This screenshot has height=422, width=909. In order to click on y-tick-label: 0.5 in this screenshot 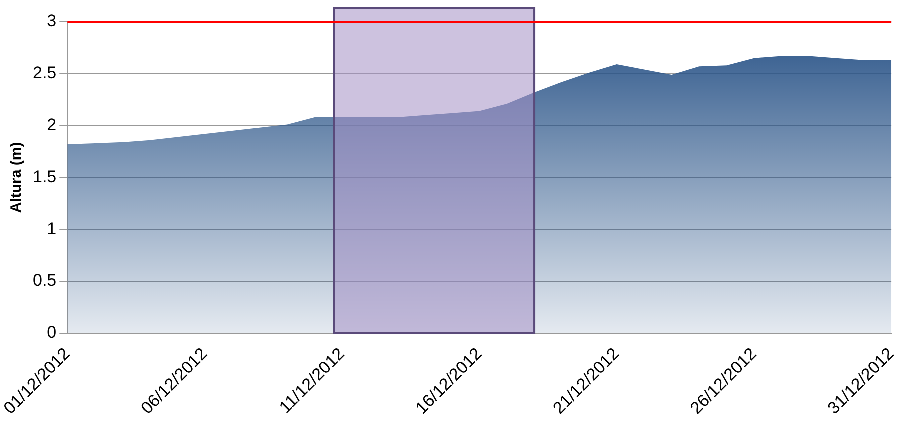, I will do `click(44, 280)`.